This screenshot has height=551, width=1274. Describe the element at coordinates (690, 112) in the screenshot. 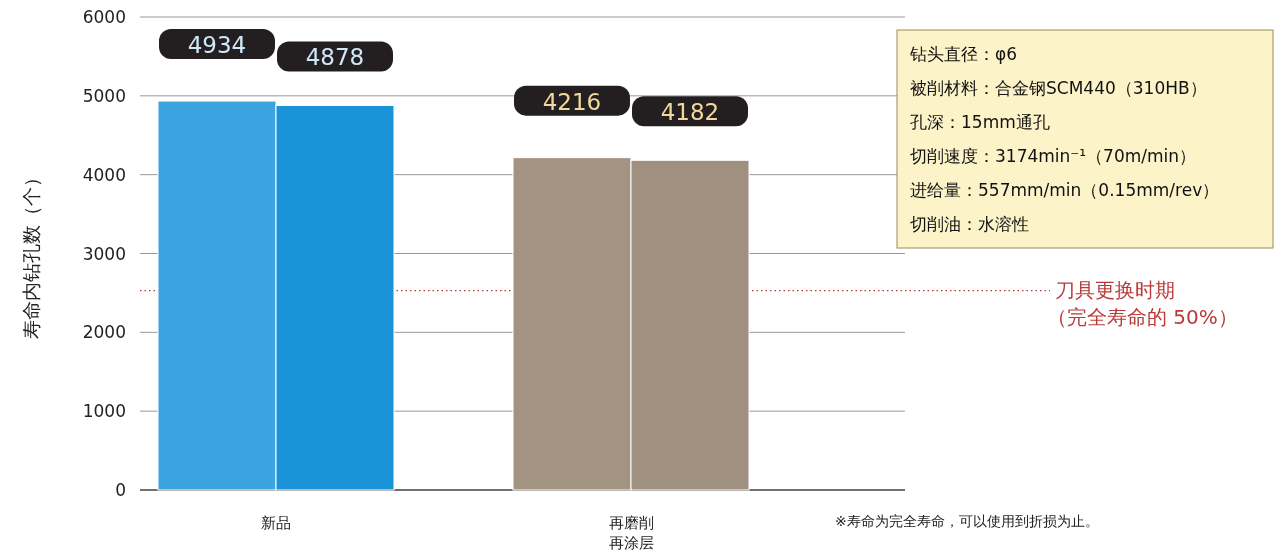

I see `data-label: 4182` at that location.